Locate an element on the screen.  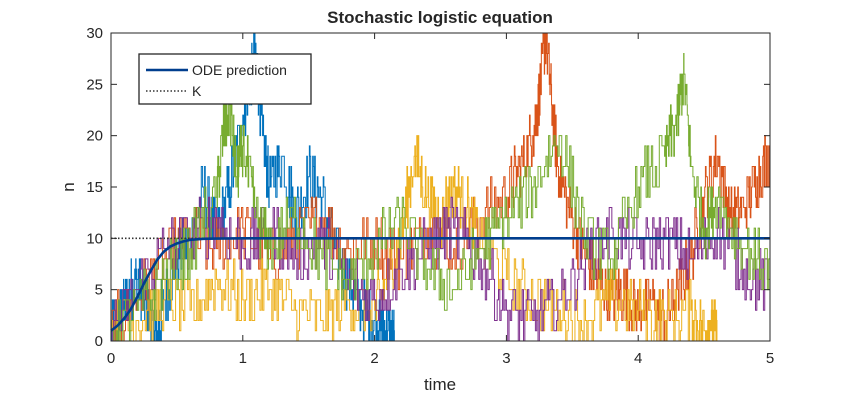
legend-box is located at coordinates (225, 79).